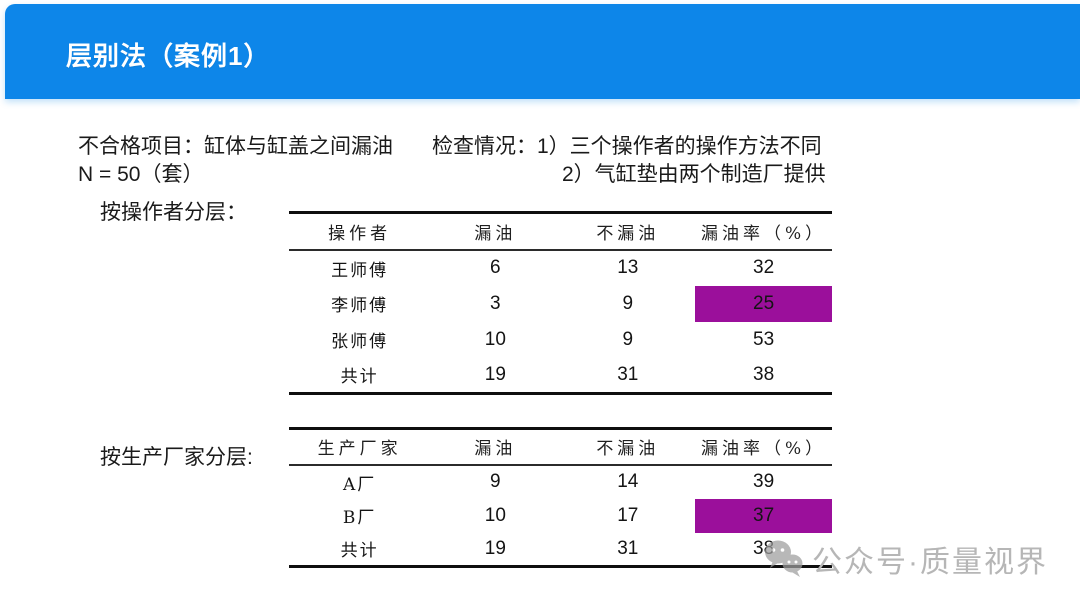  What do you see at coordinates (495, 267) in the screenshot?
I see `table-cell: 6` at bounding box center [495, 267].